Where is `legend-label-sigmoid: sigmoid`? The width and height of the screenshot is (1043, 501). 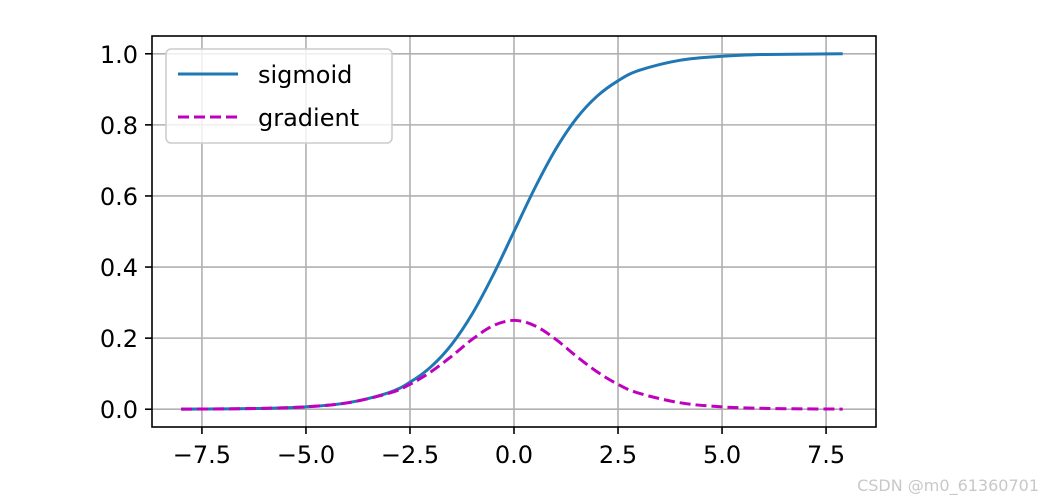 legend-label-sigmoid: sigmoid is located at coordinates (305, 75).